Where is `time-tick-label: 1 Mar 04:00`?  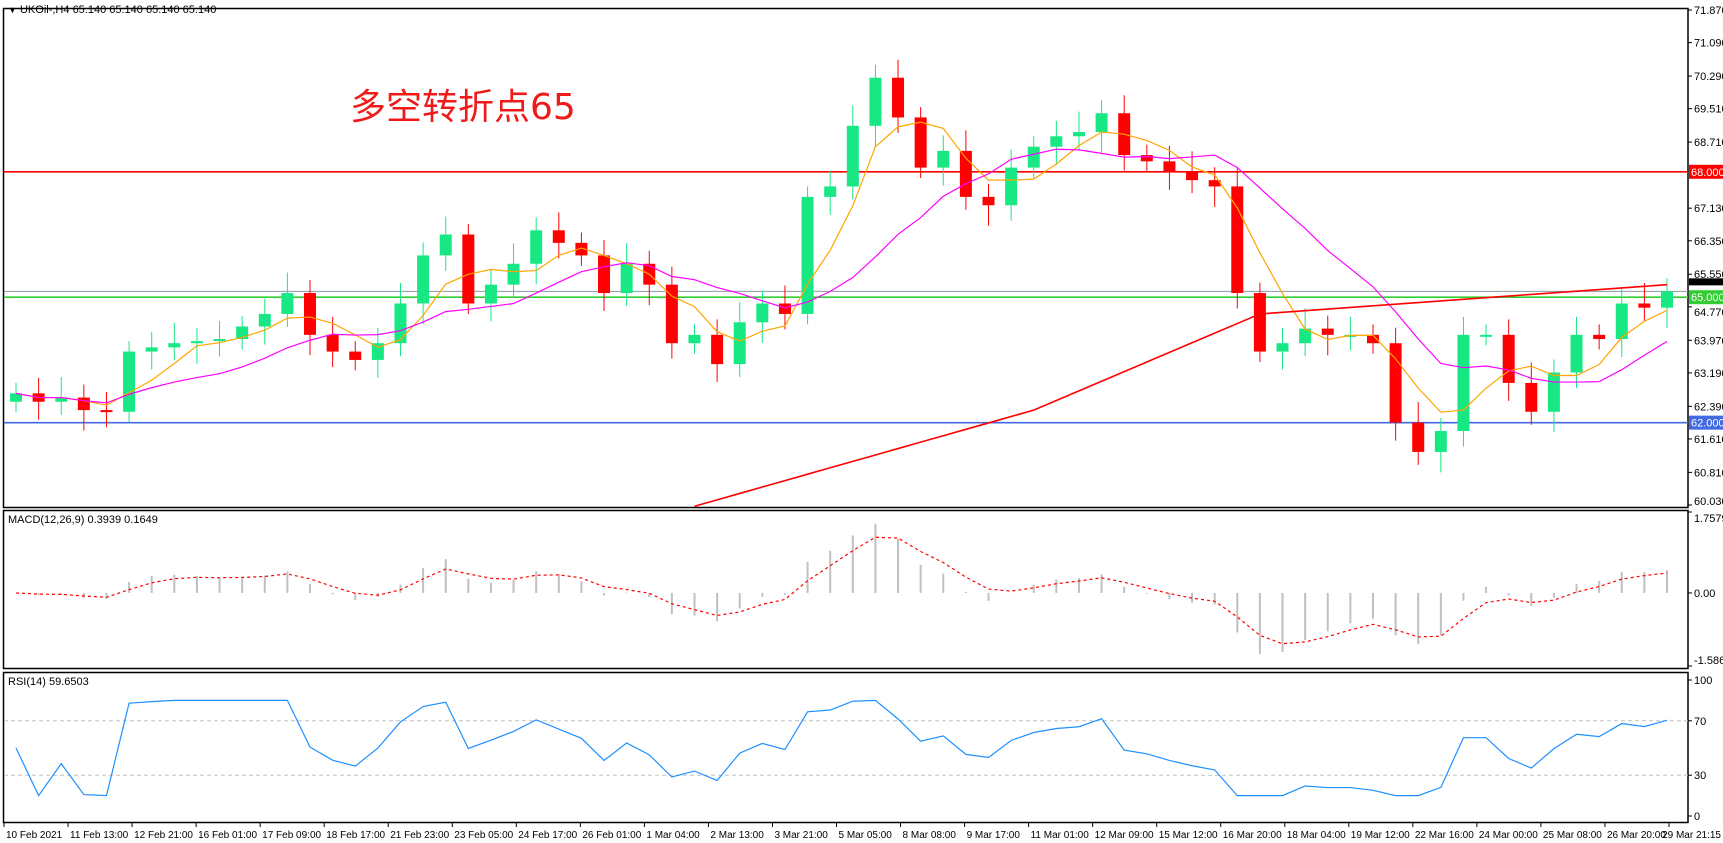 time-tick-label: 1 Mar 04:00 is located at coordinates (673, 835).